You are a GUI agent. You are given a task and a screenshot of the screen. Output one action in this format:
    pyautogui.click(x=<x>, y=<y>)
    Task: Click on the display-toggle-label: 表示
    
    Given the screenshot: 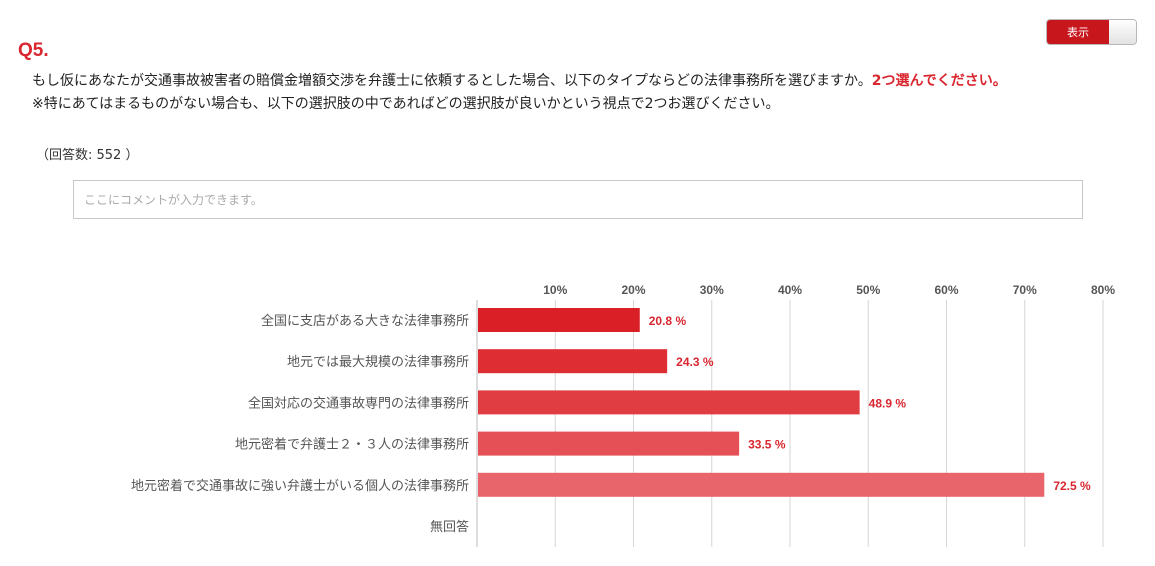 What is the action you would take?
    pyautogui.click(x=1078, y=32)
    